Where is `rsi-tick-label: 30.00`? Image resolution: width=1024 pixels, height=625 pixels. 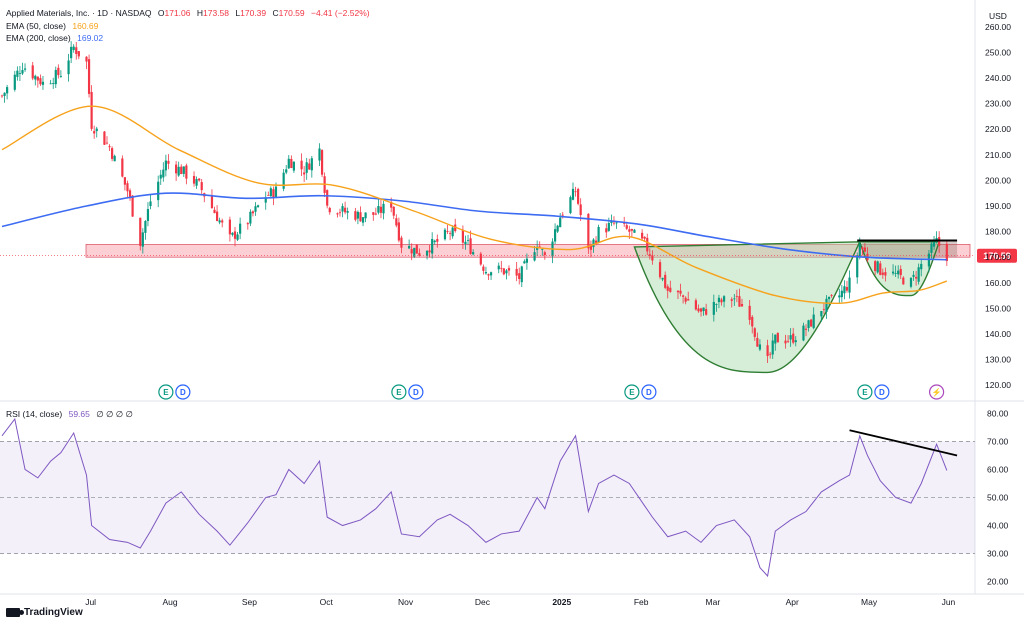
rsi-tick-label: 30.00 is located at coordinates (998, 554).